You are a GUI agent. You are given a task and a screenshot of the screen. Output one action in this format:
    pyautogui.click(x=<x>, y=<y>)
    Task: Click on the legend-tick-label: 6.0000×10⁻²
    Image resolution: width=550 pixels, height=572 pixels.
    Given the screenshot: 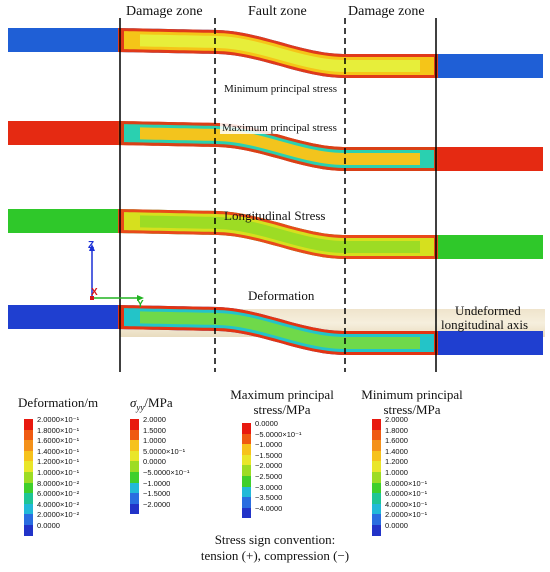 What is the action you would take?
    pyautogui.click(x=58, y=494)
    